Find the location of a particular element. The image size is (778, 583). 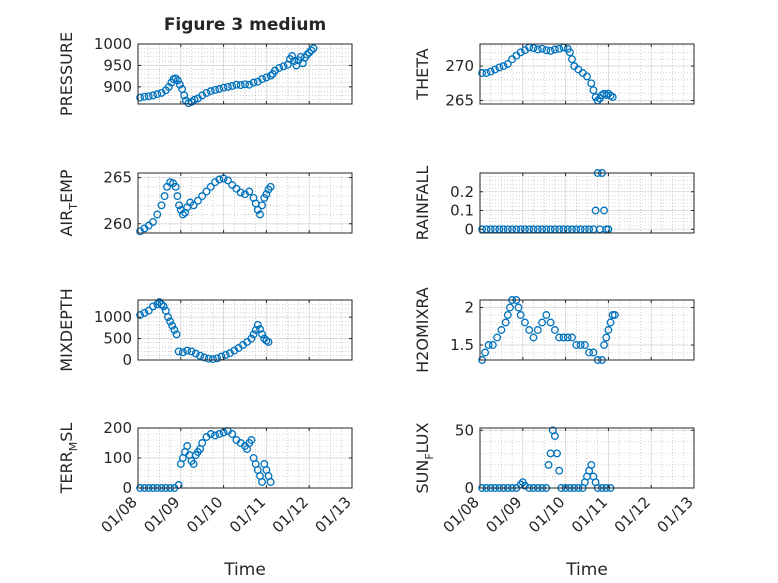

y-tick-label: 270 is located at coordinates (459, 66).